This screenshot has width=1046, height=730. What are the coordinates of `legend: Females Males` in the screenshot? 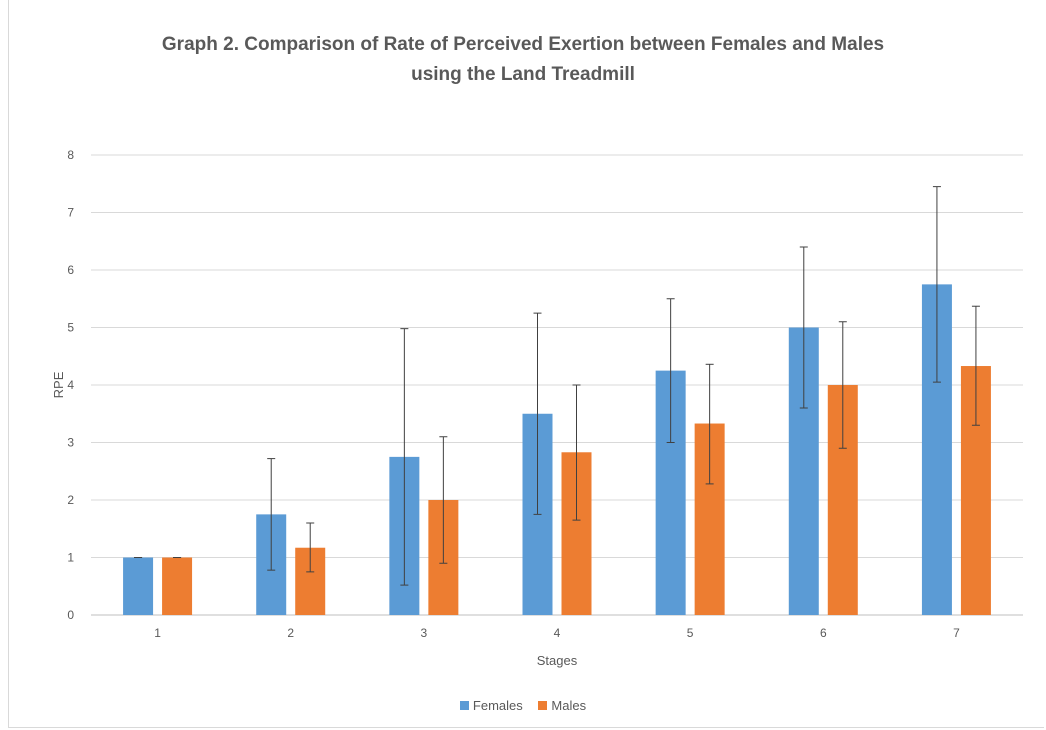 It's located at (523, 705).